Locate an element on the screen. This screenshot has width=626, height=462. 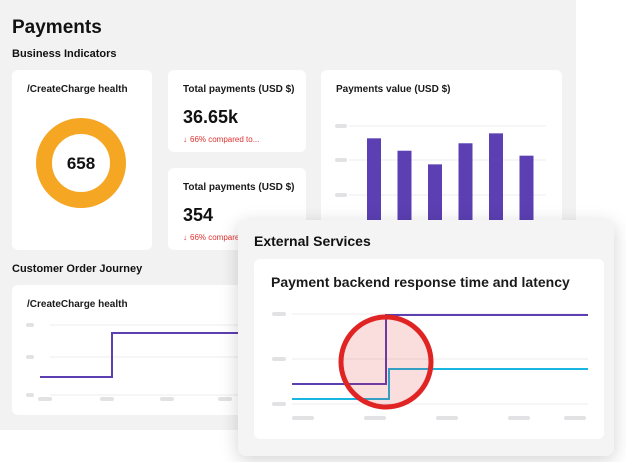
donut-value: 658 is located at coordinates (81, 163).